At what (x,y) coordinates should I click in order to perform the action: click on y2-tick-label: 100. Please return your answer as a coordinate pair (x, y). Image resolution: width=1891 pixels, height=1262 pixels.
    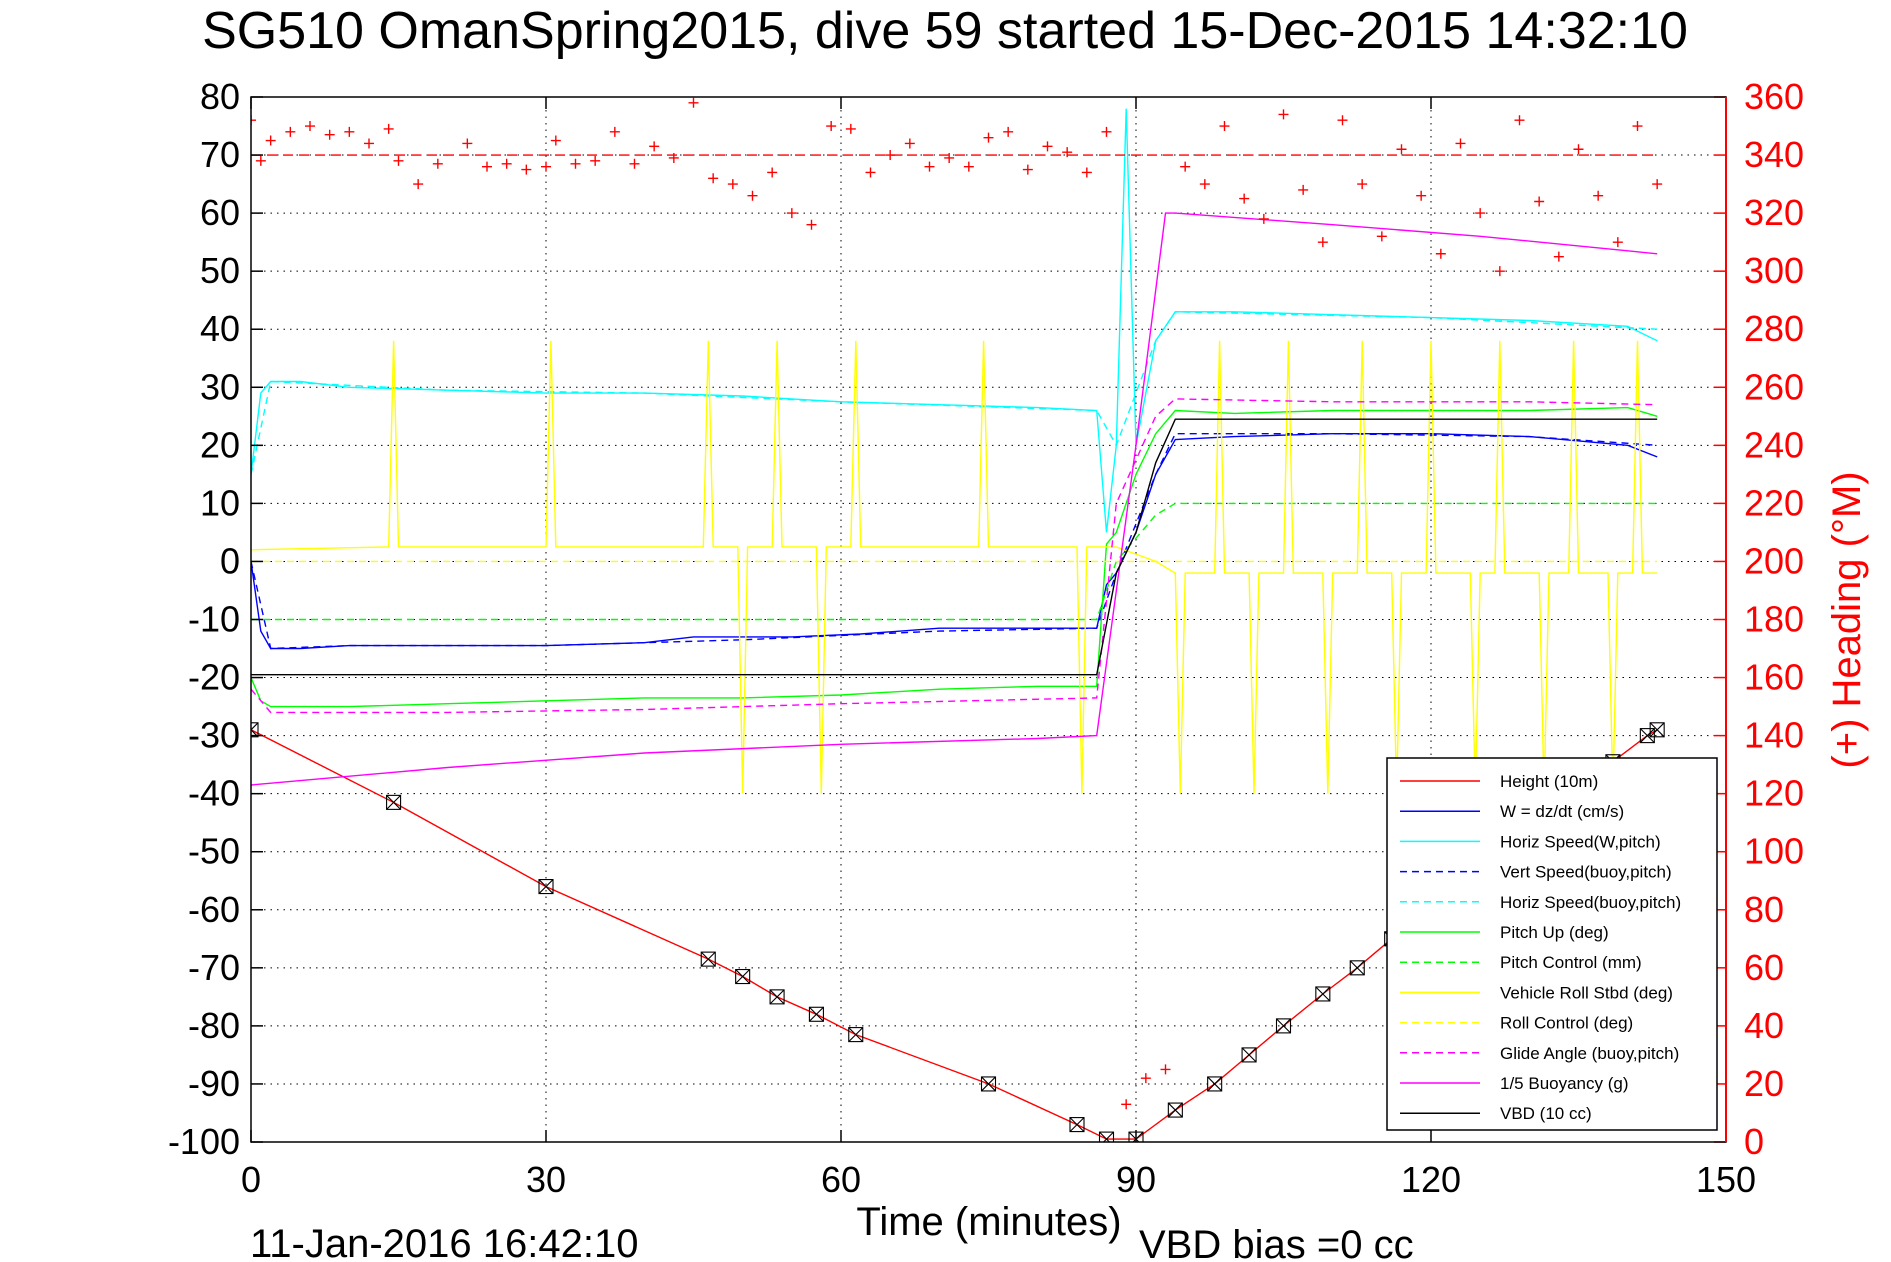
    Looking at the image, I should click on (1774, 851).